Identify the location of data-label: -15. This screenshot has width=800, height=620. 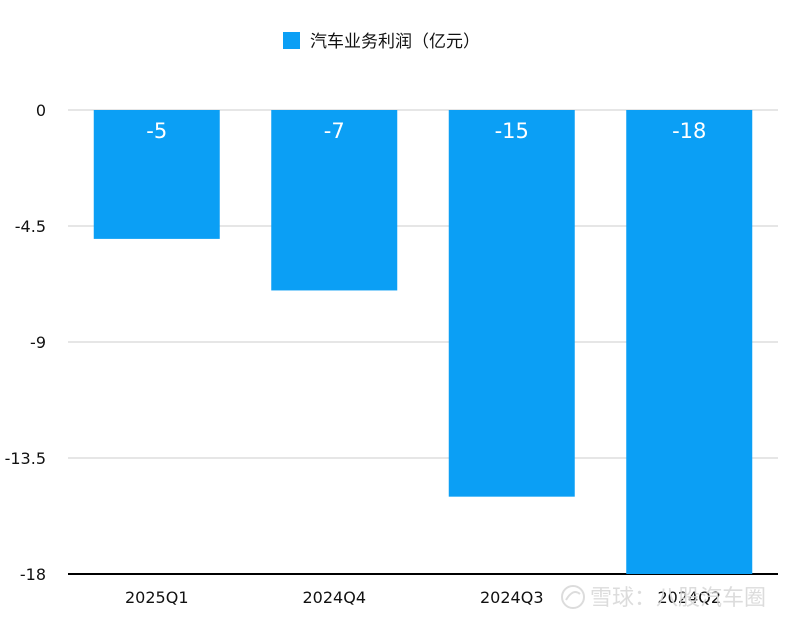
(512, 131).